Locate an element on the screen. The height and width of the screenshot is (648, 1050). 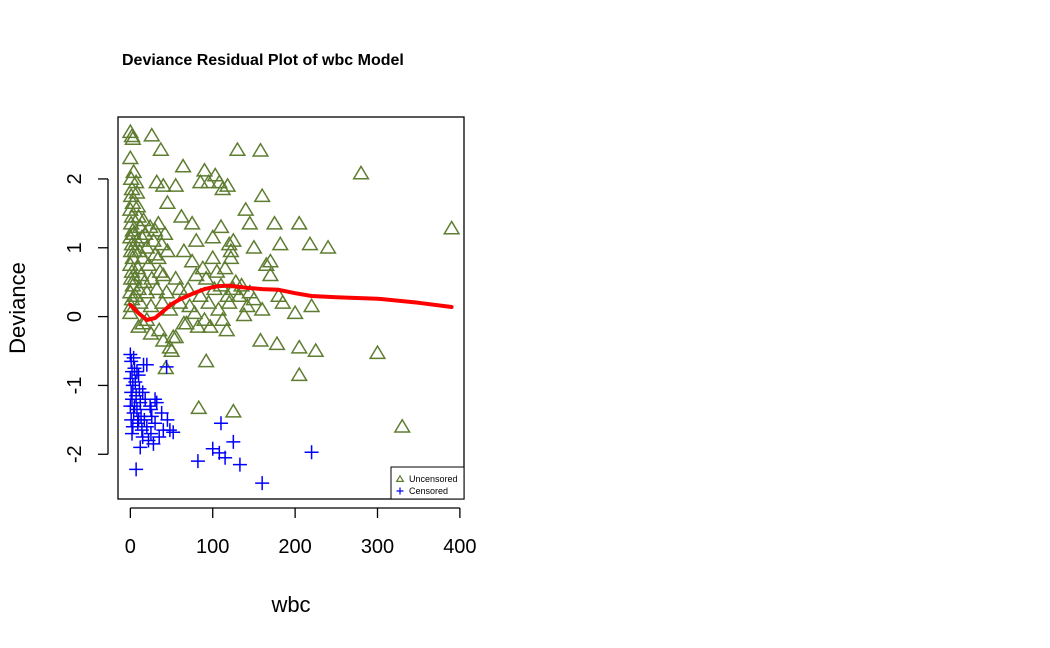
x-tick-label: 0 is located at coordinates (130, 547).